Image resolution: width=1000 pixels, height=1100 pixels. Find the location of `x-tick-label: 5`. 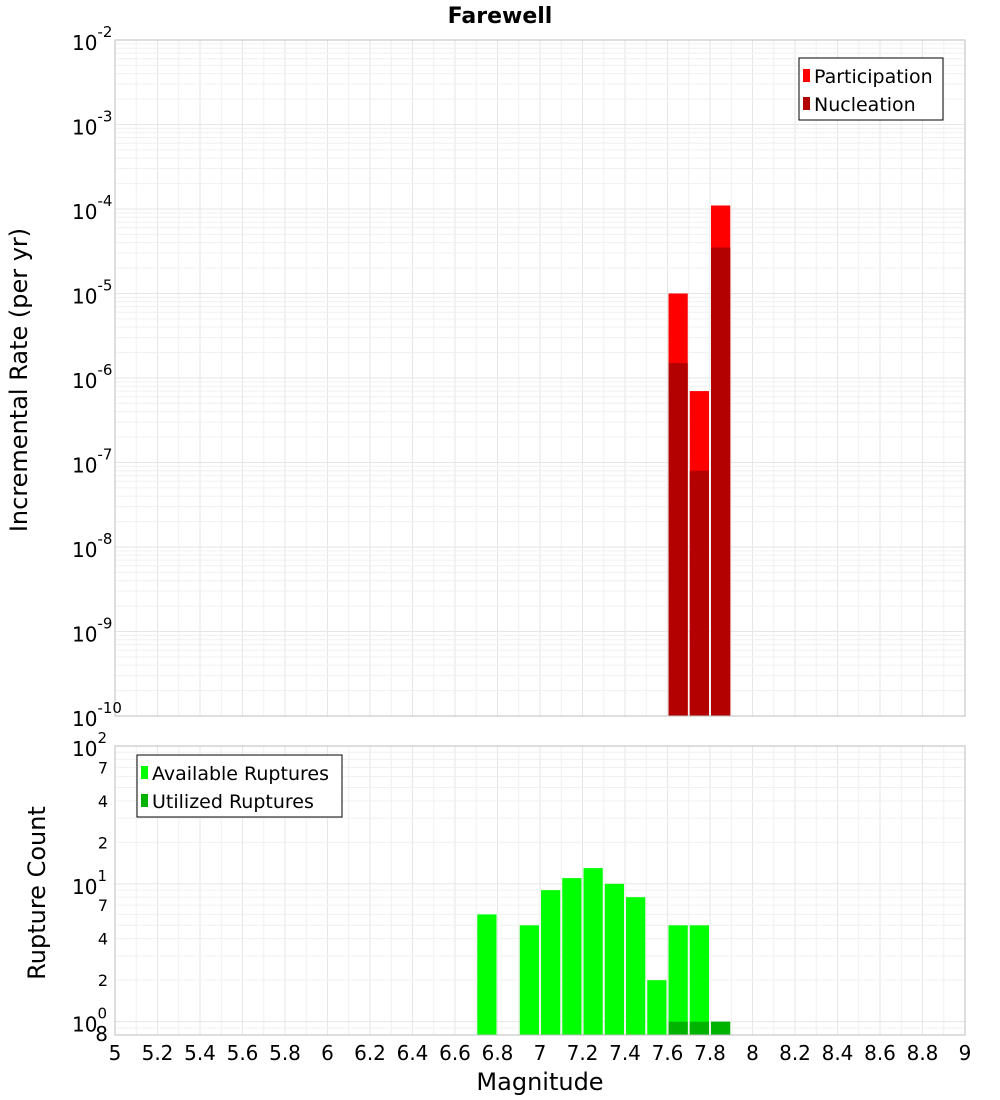

x-tick-label: 5 is located at coordinates (115, 1053).